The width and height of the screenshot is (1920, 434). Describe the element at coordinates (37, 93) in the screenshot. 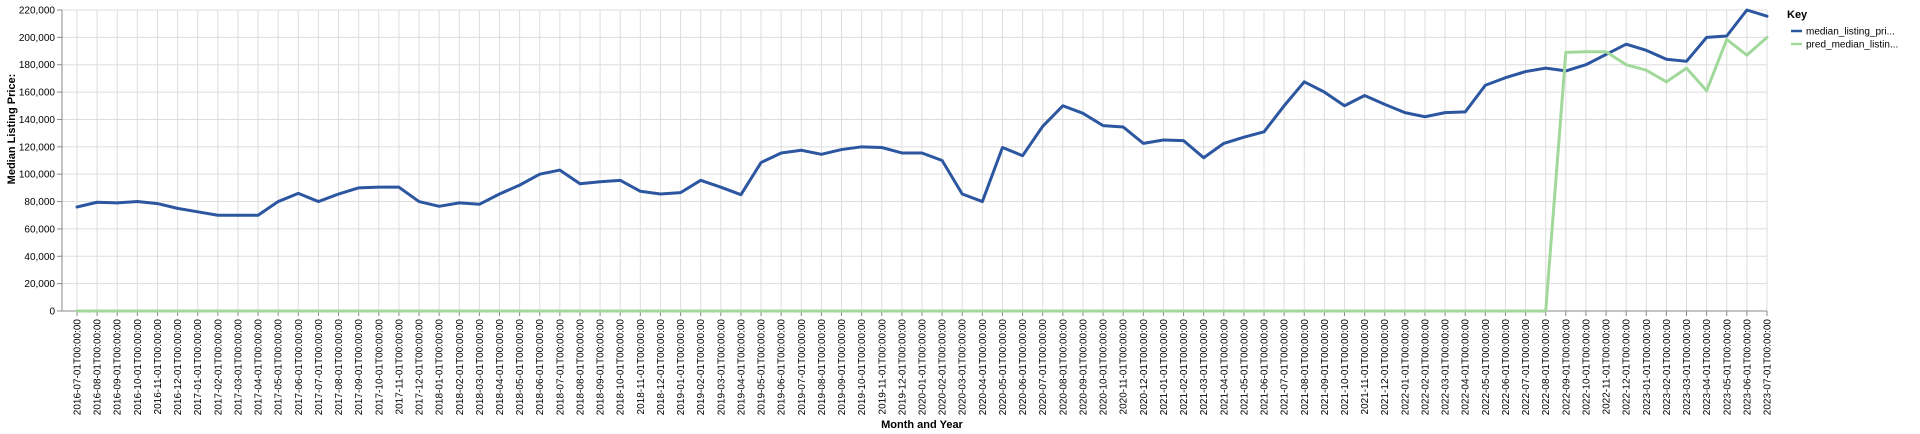

I see `y-tick-label: 160,000` at that location.